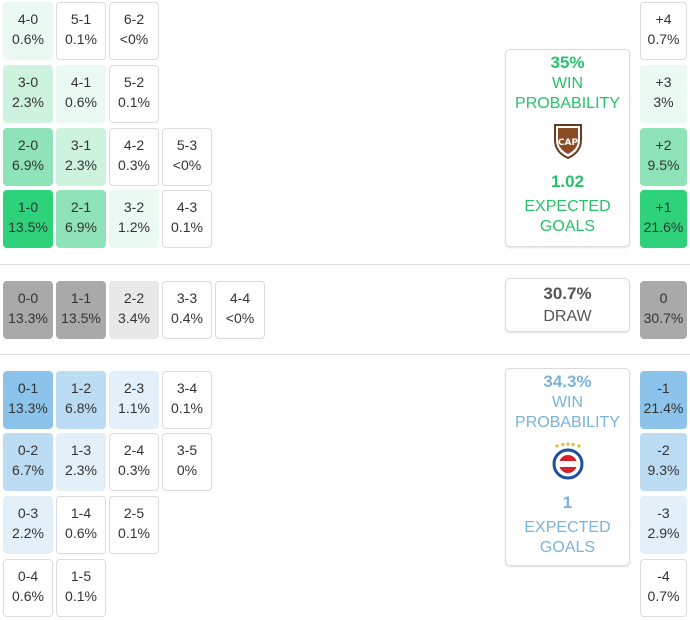  I want to click on win-probability-value: 34.3%, so click(567, 381).